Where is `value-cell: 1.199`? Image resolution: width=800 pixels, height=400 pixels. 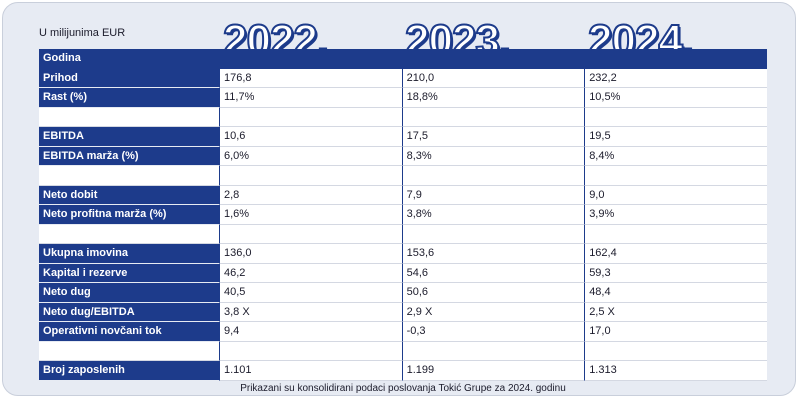 value-cell: 1.199 is located at coordinates (493, 371).